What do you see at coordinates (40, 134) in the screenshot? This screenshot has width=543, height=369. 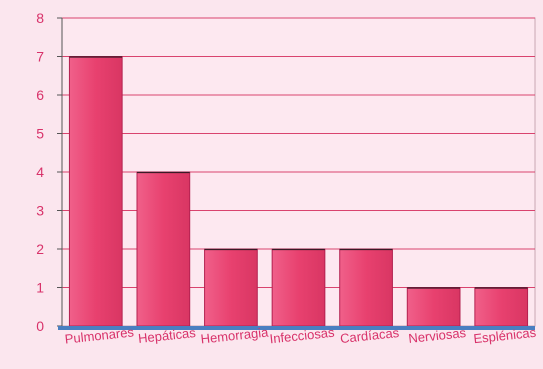 I see `y-tick-label: 5` at bounding box center [40, 134].